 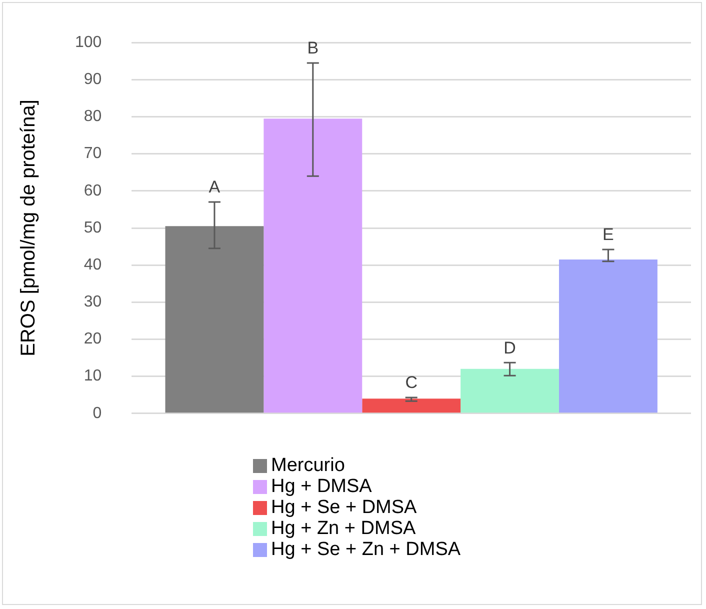 What do you see at coordinates (608, 234) in the screenshot?
I see `annotation: E` at bounding box center [608, 234].